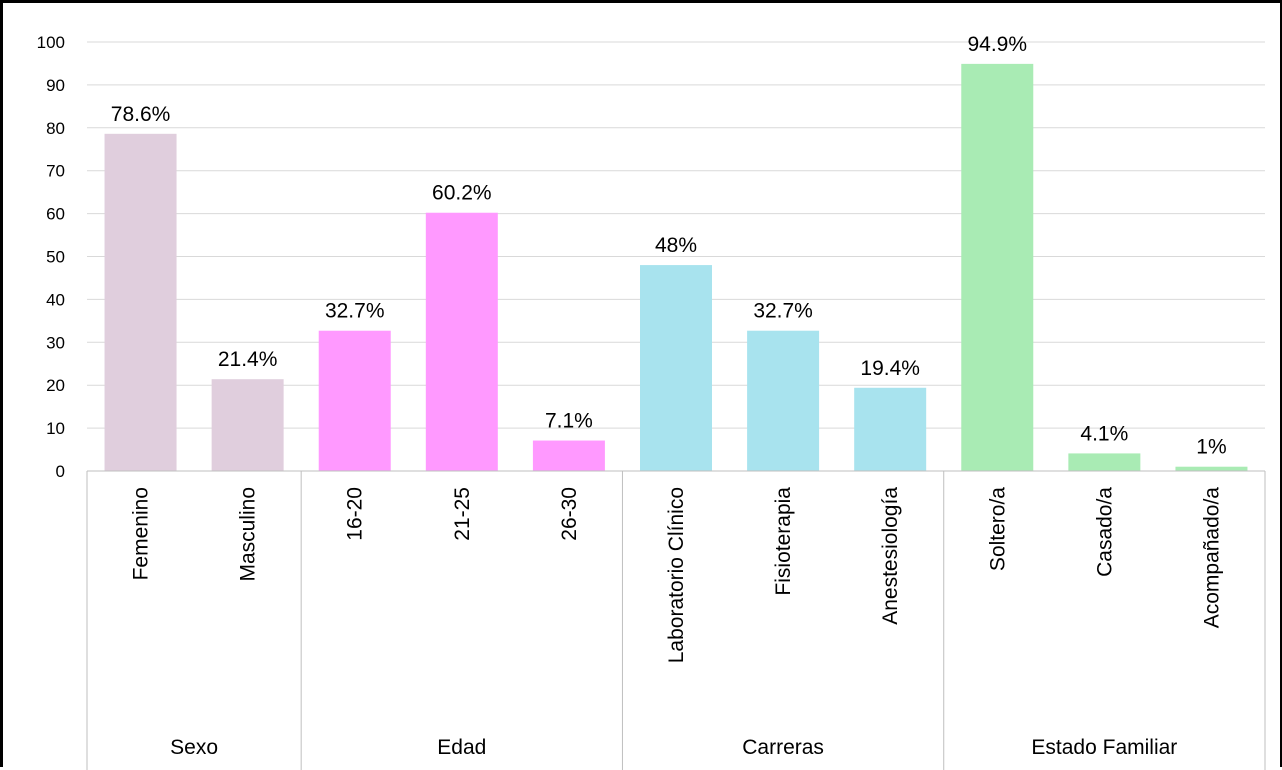 Image resolution: width=1282 pixels, height=770 pixels. I want to click on y-tick-label: 0, so click(60, 471).